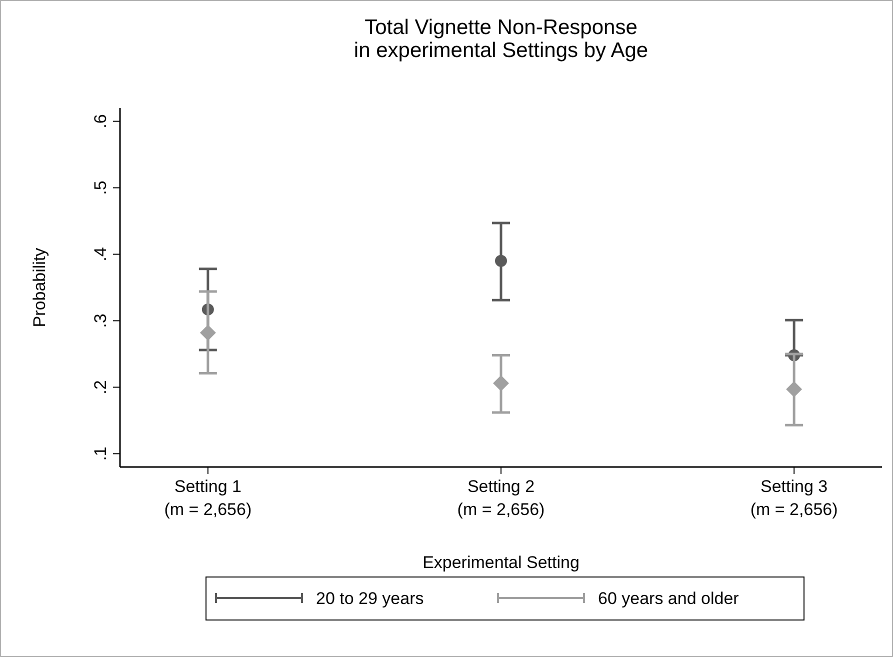 This screenshot has height=657, width=893. Describe the element at coordinates (100, 121) in the screenshot. I see `y-tick-label: .6` at that location.